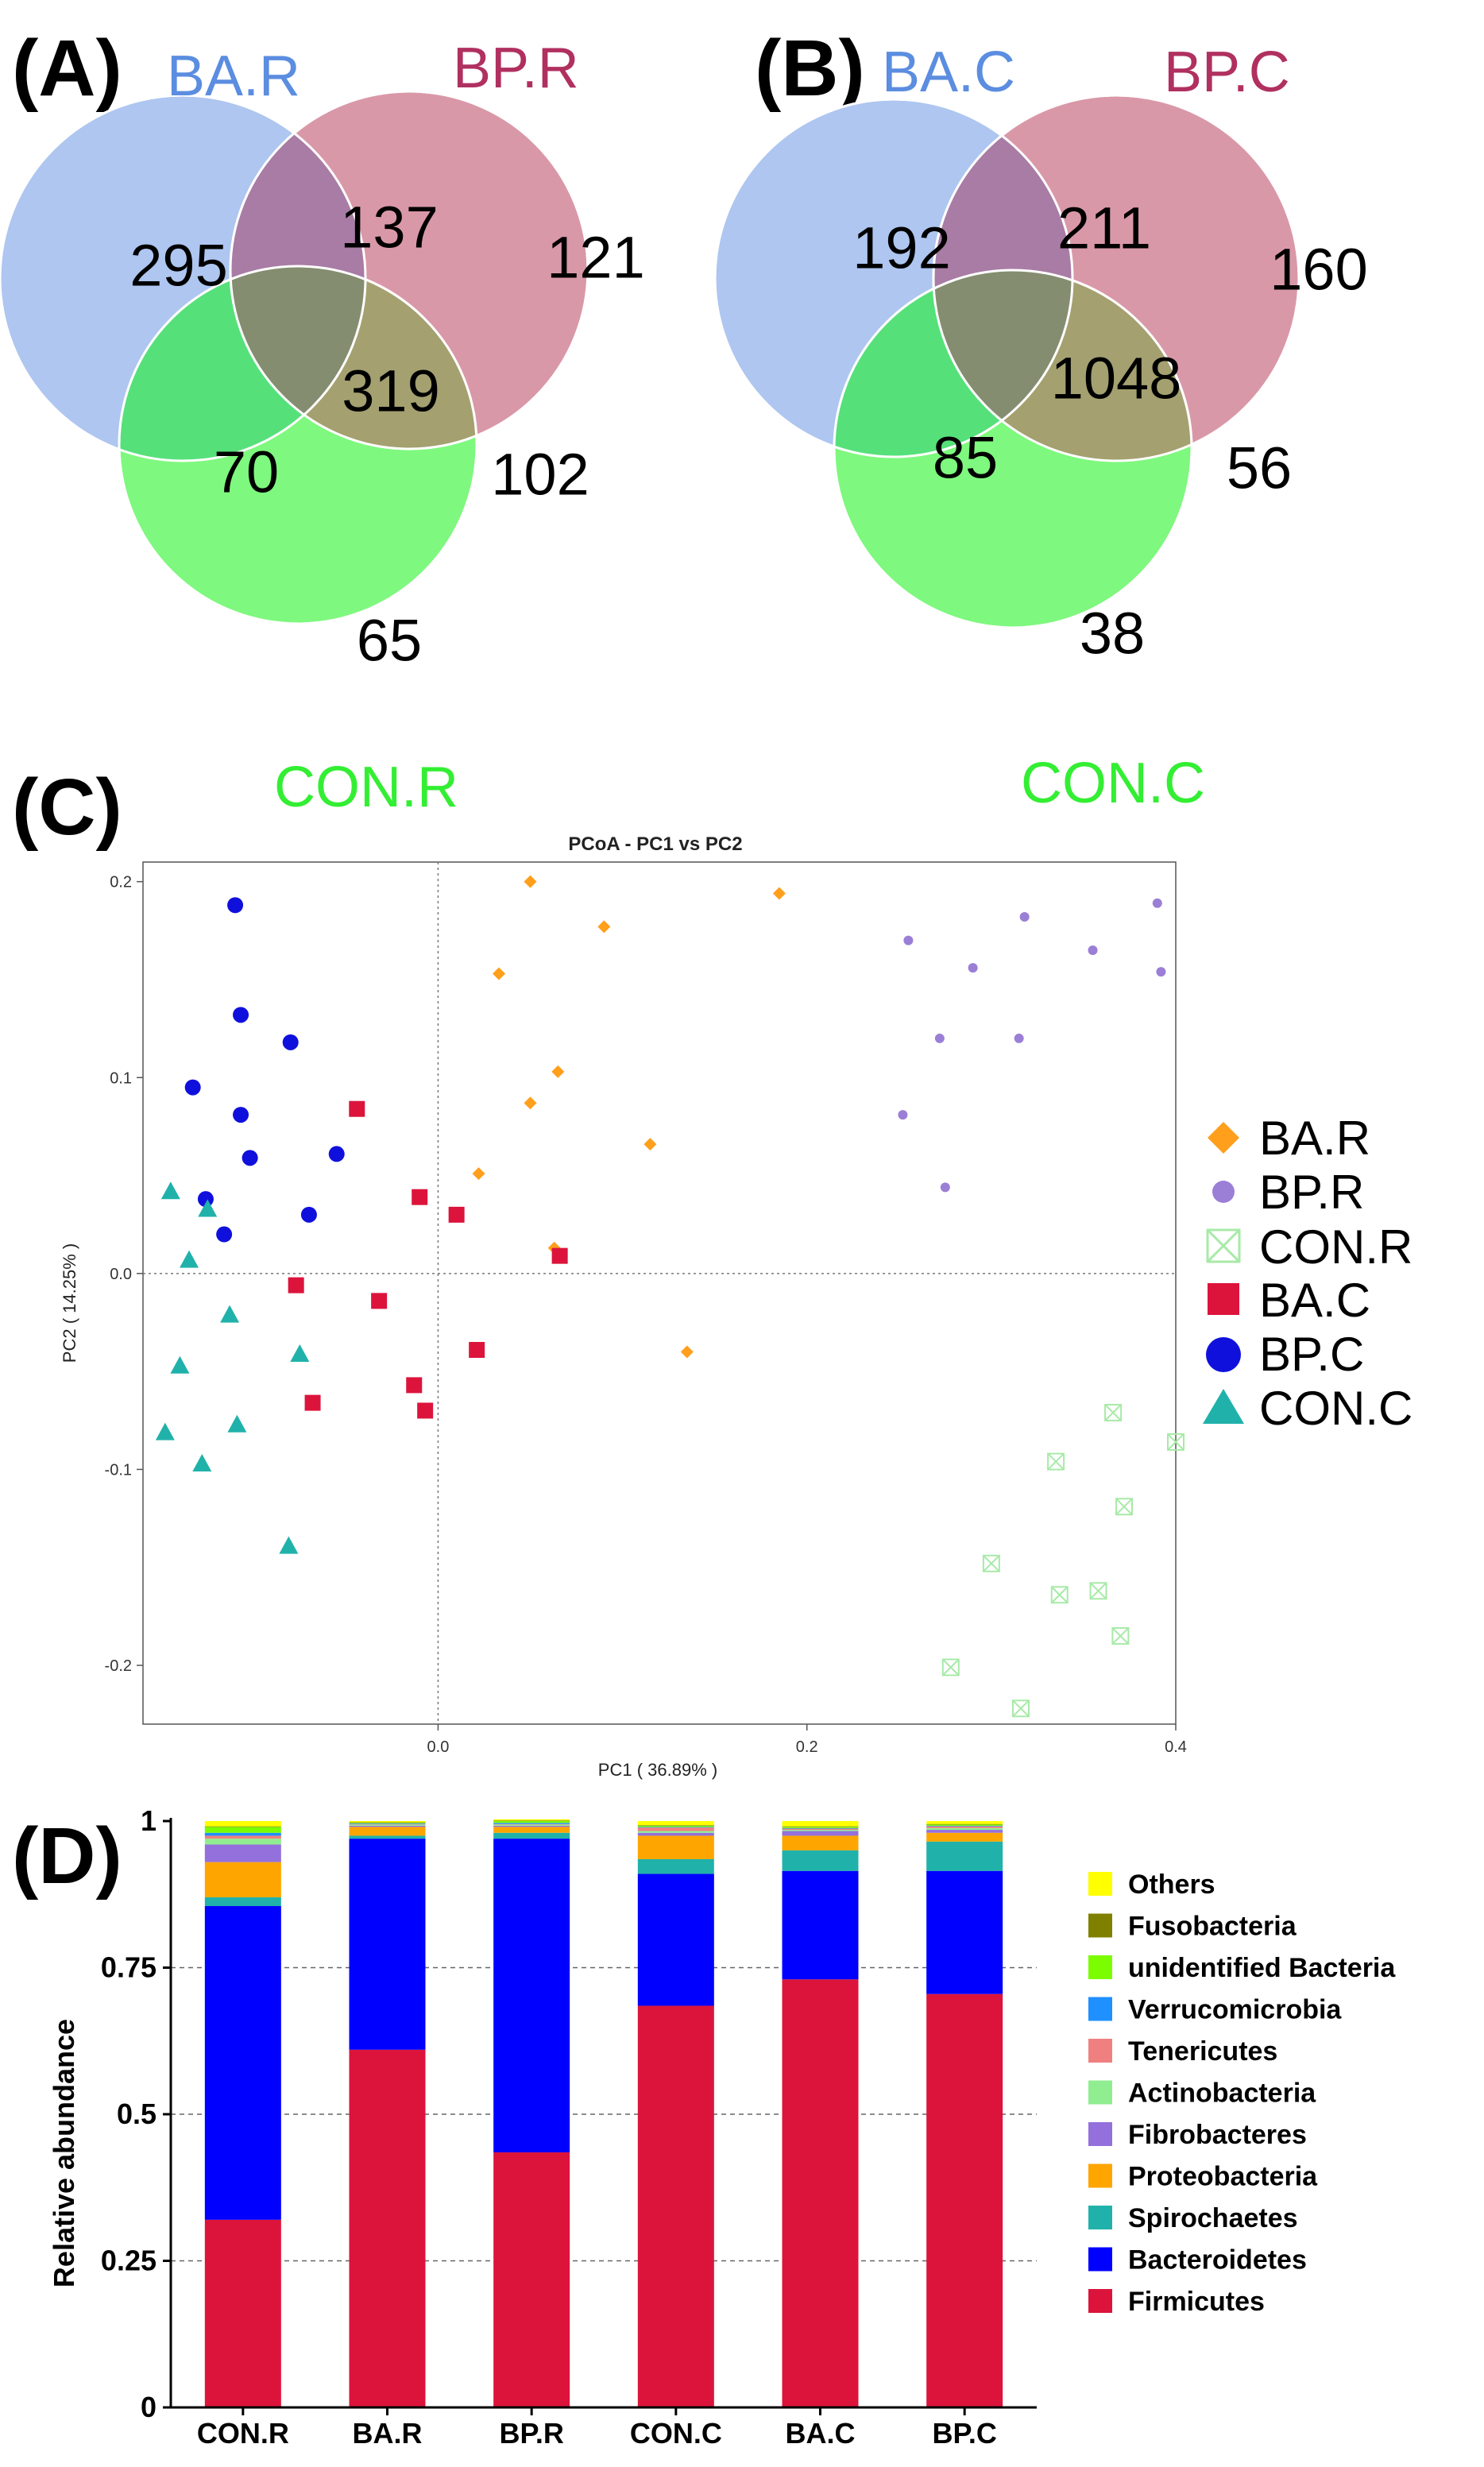 This screenshot has height=2467, width=1484. I want to click on venn-a-bc: 102, so click(540, 475).